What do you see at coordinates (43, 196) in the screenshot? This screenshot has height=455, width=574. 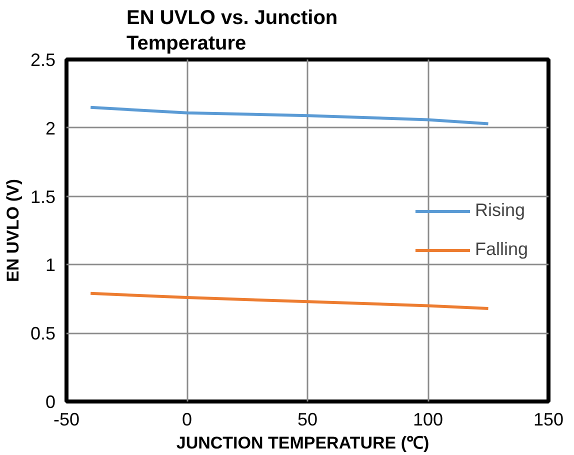 I see `y-tick-label: 1.5` at bounding box center [43, 196].